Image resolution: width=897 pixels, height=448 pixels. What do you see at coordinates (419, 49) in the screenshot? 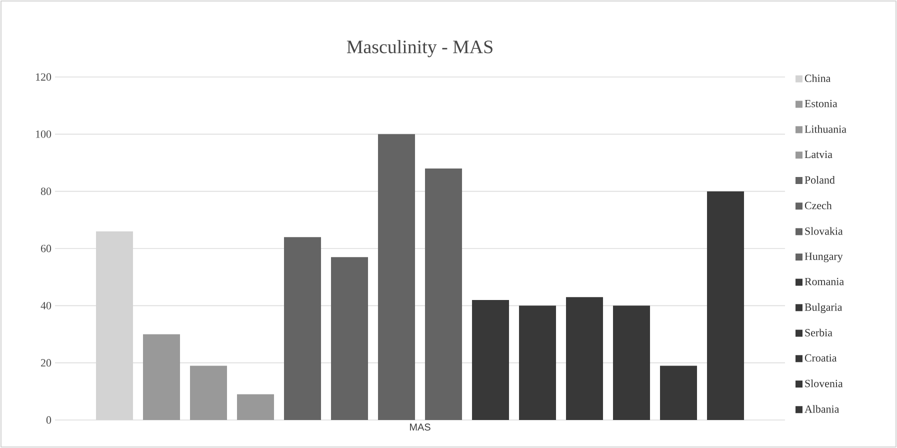
I see `chart-title: Masculinity - MAS` at bounding box center [419, 49].